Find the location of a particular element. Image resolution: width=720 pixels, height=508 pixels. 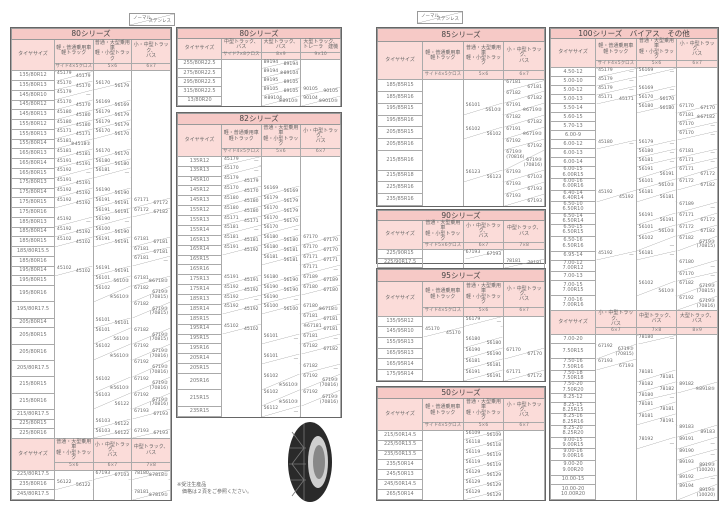

tire-size: 265/50R14 is located at coordinates (400, 494).